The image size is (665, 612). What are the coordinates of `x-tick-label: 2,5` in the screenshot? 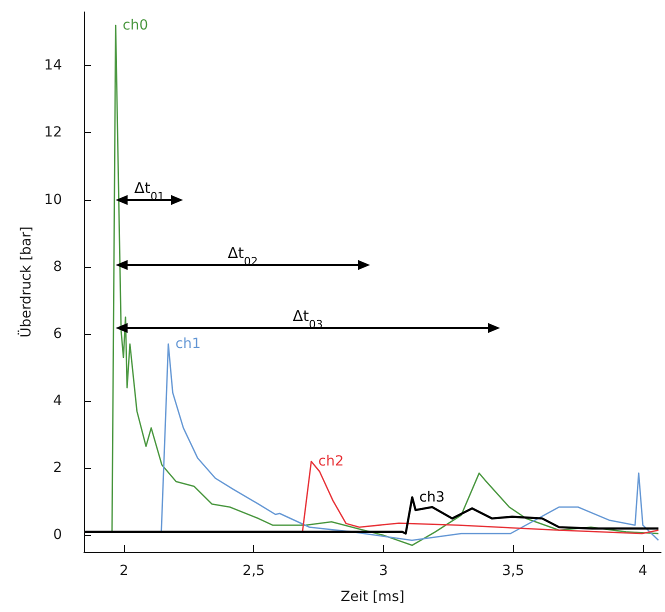 It's located at (253, 571).